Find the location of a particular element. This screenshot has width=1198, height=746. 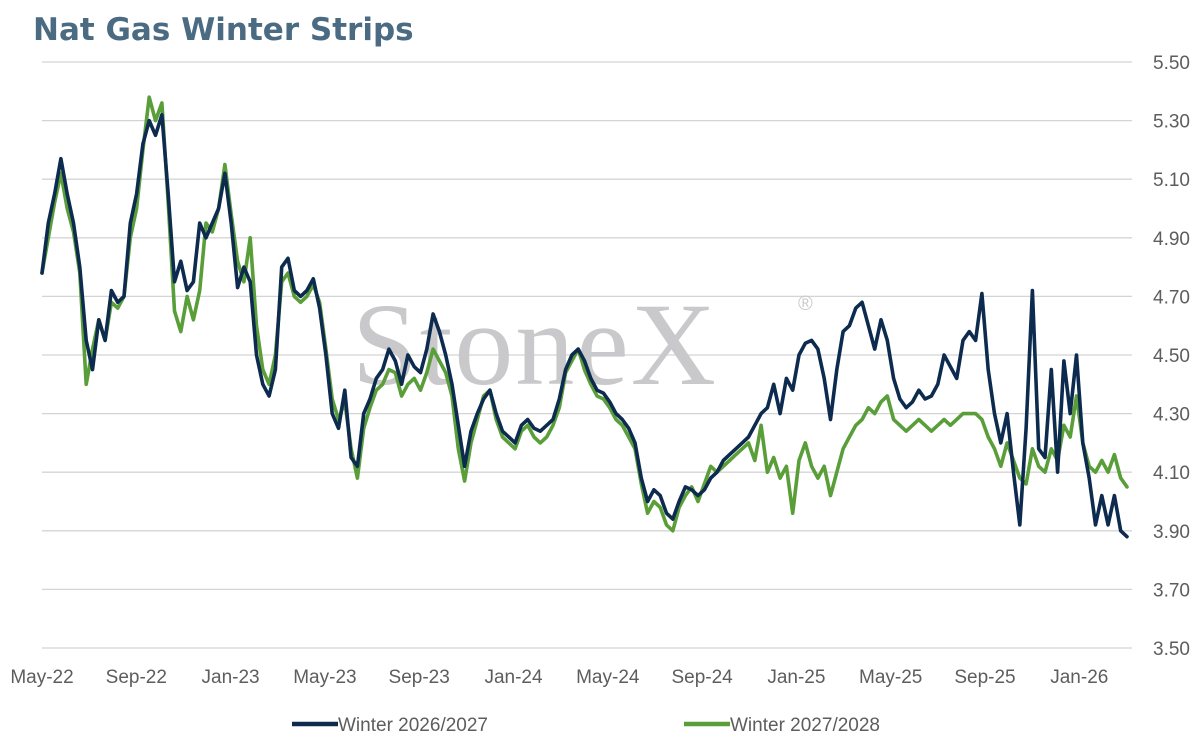

x-tick-label: Sep-24 is located at coordinates (702, 677).